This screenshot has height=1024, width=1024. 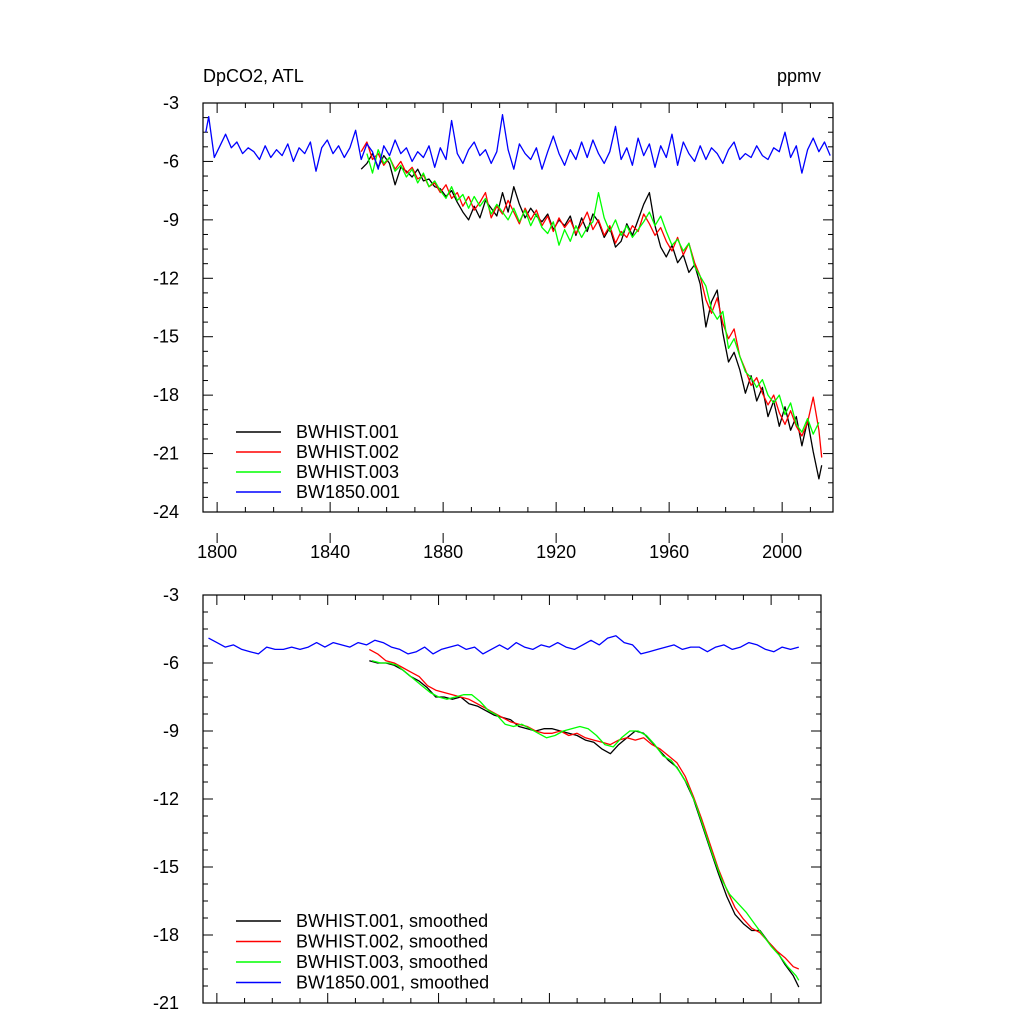 What do you see at coordinates (669, 552) in the screenshot?
I see `x-tick-label: 1960` at bounding box center [669, 552].